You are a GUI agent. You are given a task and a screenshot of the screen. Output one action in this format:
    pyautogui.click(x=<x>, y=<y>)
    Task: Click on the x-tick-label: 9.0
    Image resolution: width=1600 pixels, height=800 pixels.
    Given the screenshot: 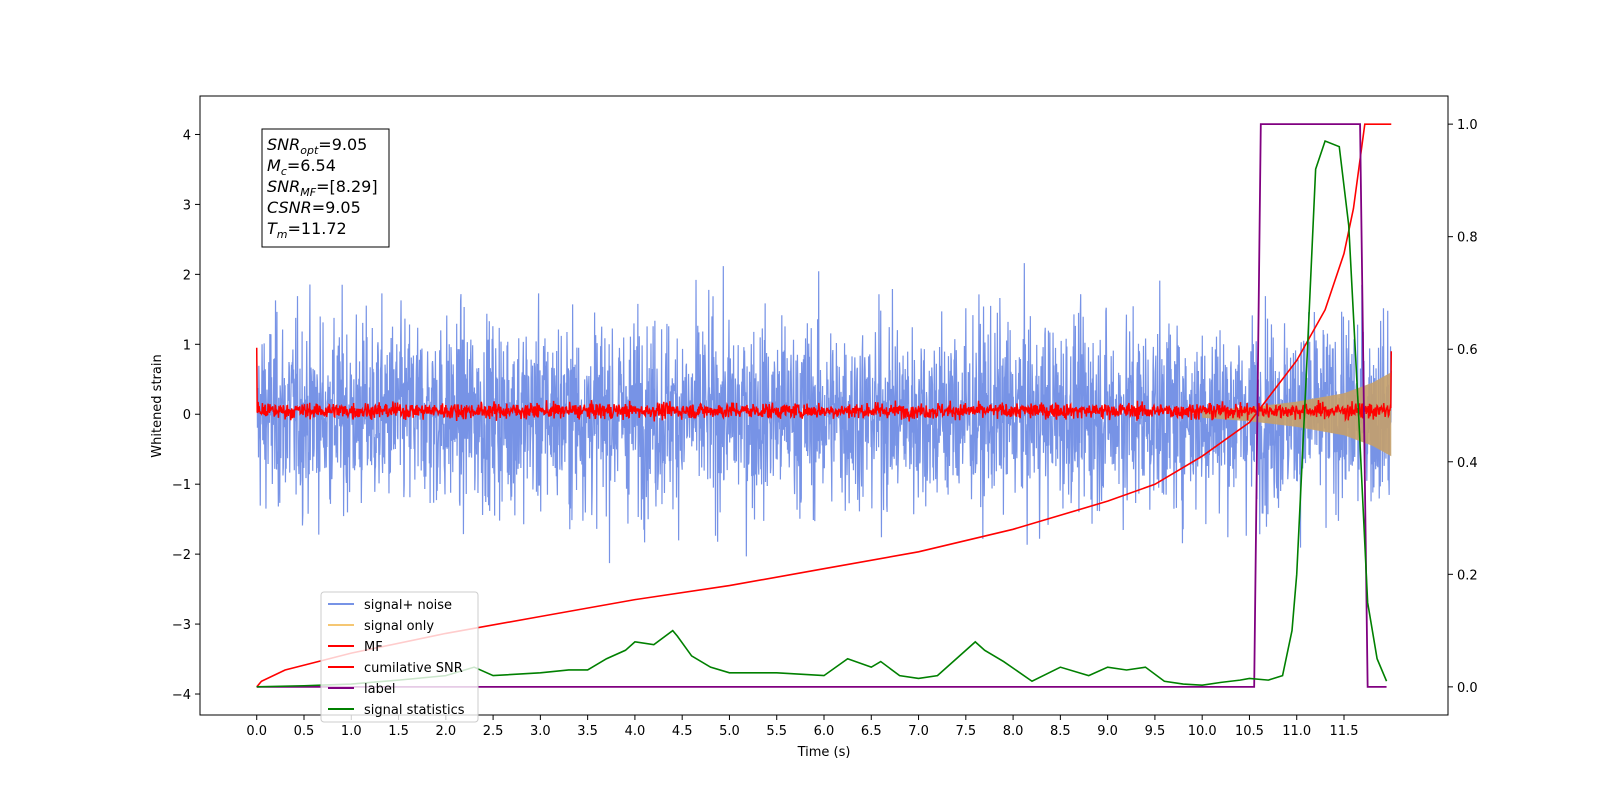 What is the action you would take?
    pyautogui.click(x=1107, y=731)
    